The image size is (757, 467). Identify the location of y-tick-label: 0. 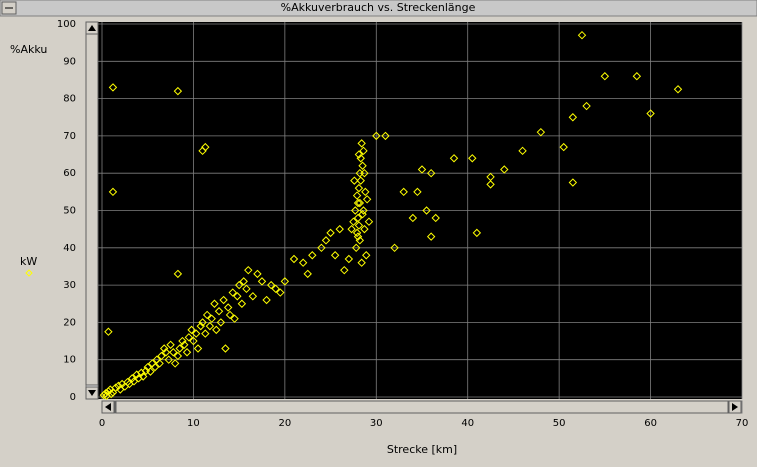
(73, 397).